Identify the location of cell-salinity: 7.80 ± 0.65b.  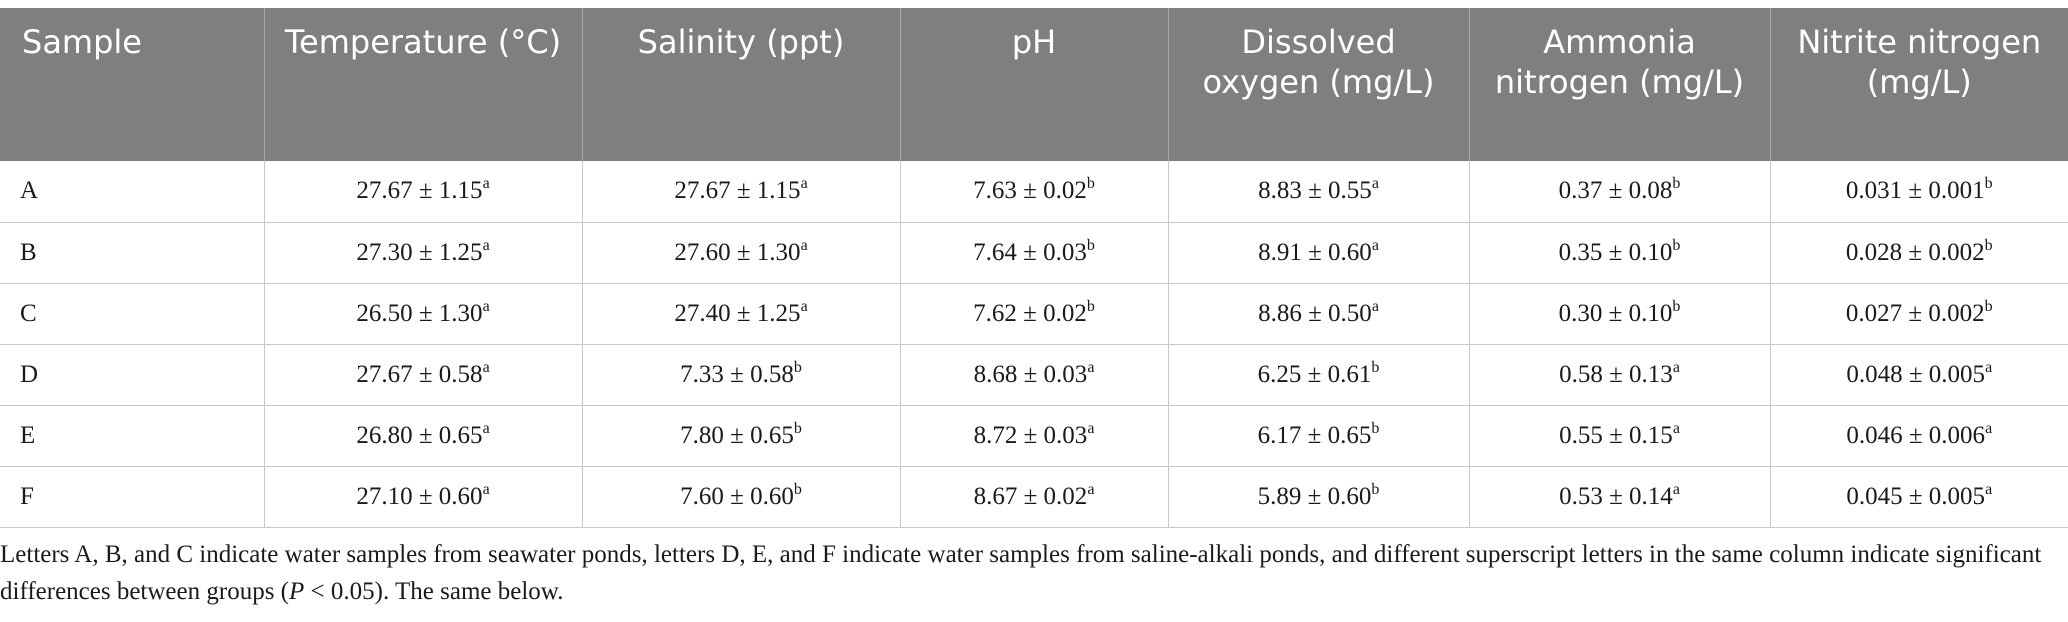
(740, 436).